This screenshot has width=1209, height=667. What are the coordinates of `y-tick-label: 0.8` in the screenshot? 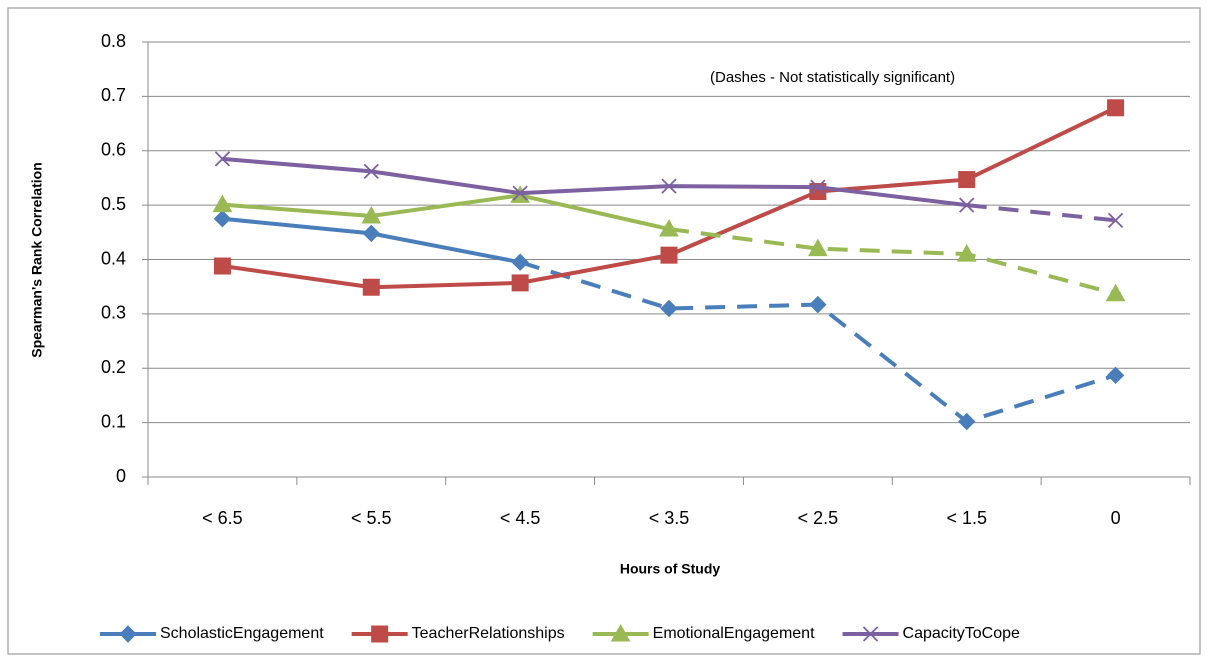 It's located at (113, 41).